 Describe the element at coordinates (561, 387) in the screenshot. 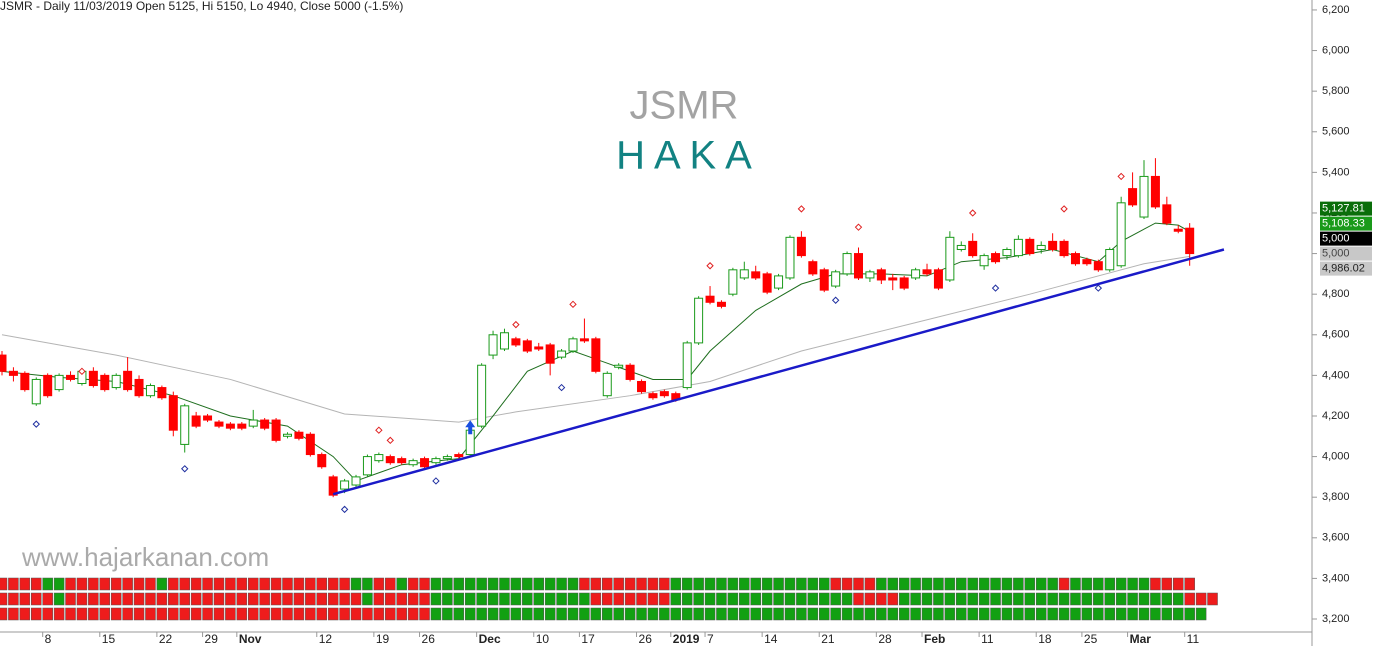

I see `buy-signal` at that location.